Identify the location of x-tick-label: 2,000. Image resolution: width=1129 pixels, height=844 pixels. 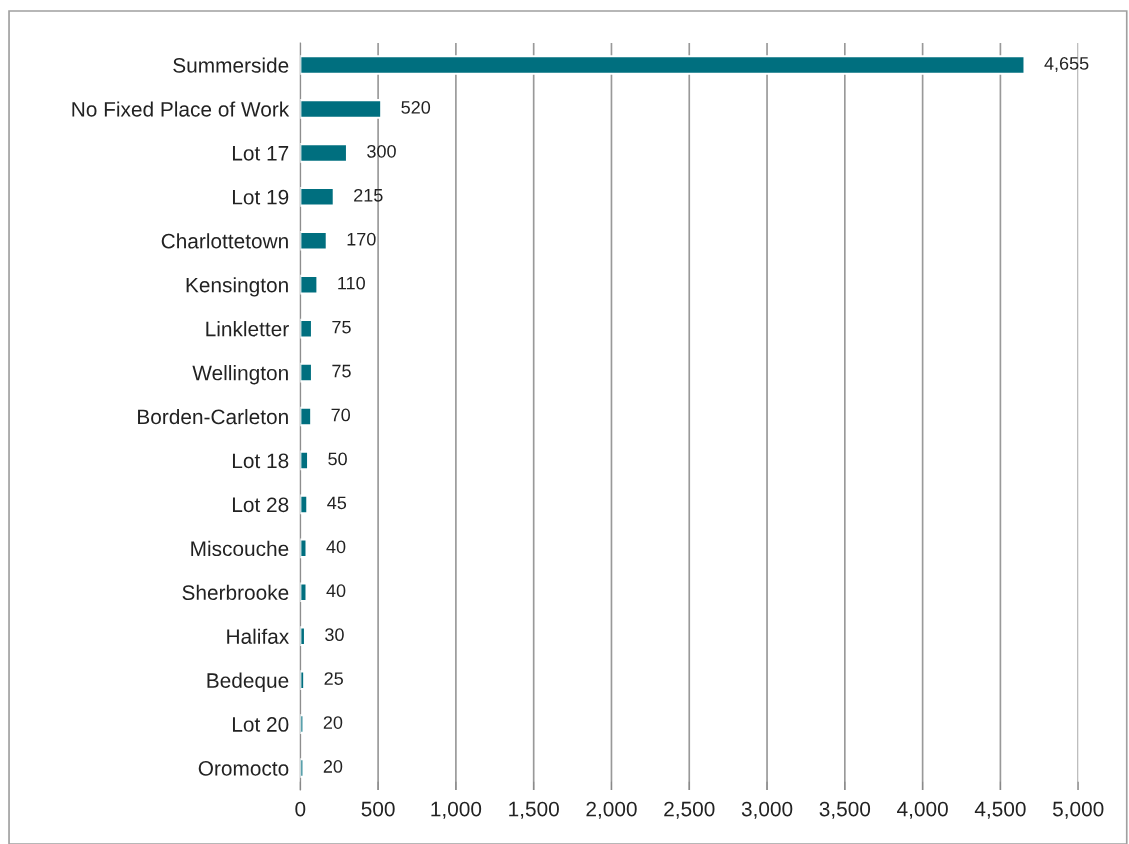
(611, 810).